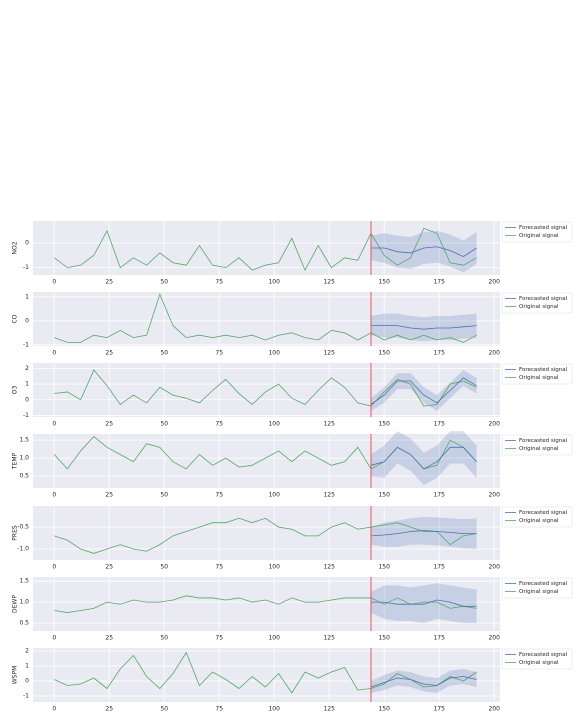 This screenshot has width=576, height=720. Describe the element at coordinates (15, 247) in the screenshot. I see `y-axis-label: NO2` at that location.